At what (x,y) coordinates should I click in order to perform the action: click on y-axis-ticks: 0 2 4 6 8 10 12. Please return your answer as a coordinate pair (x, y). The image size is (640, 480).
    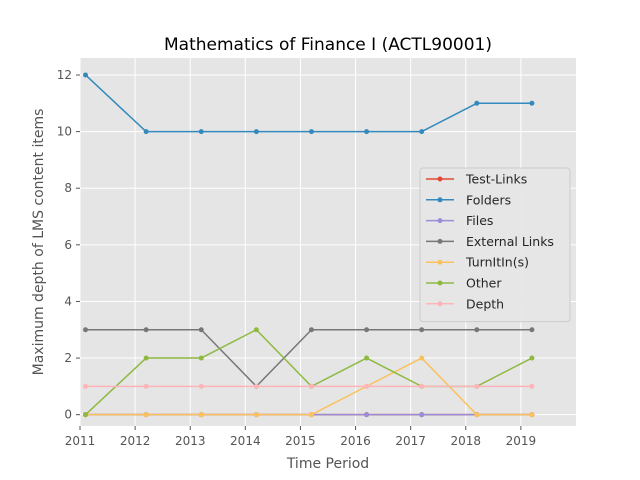
    Looking at the image, I should click on (68, 245).